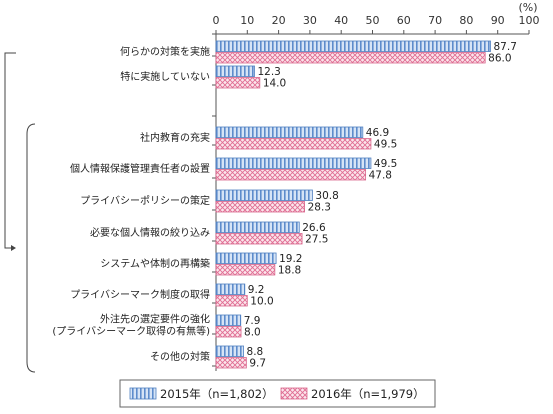 The image size is (553, 414). Describe the element at coordinates (499, 59) in the screenshot. I see `data-label: 86.0` at that location.